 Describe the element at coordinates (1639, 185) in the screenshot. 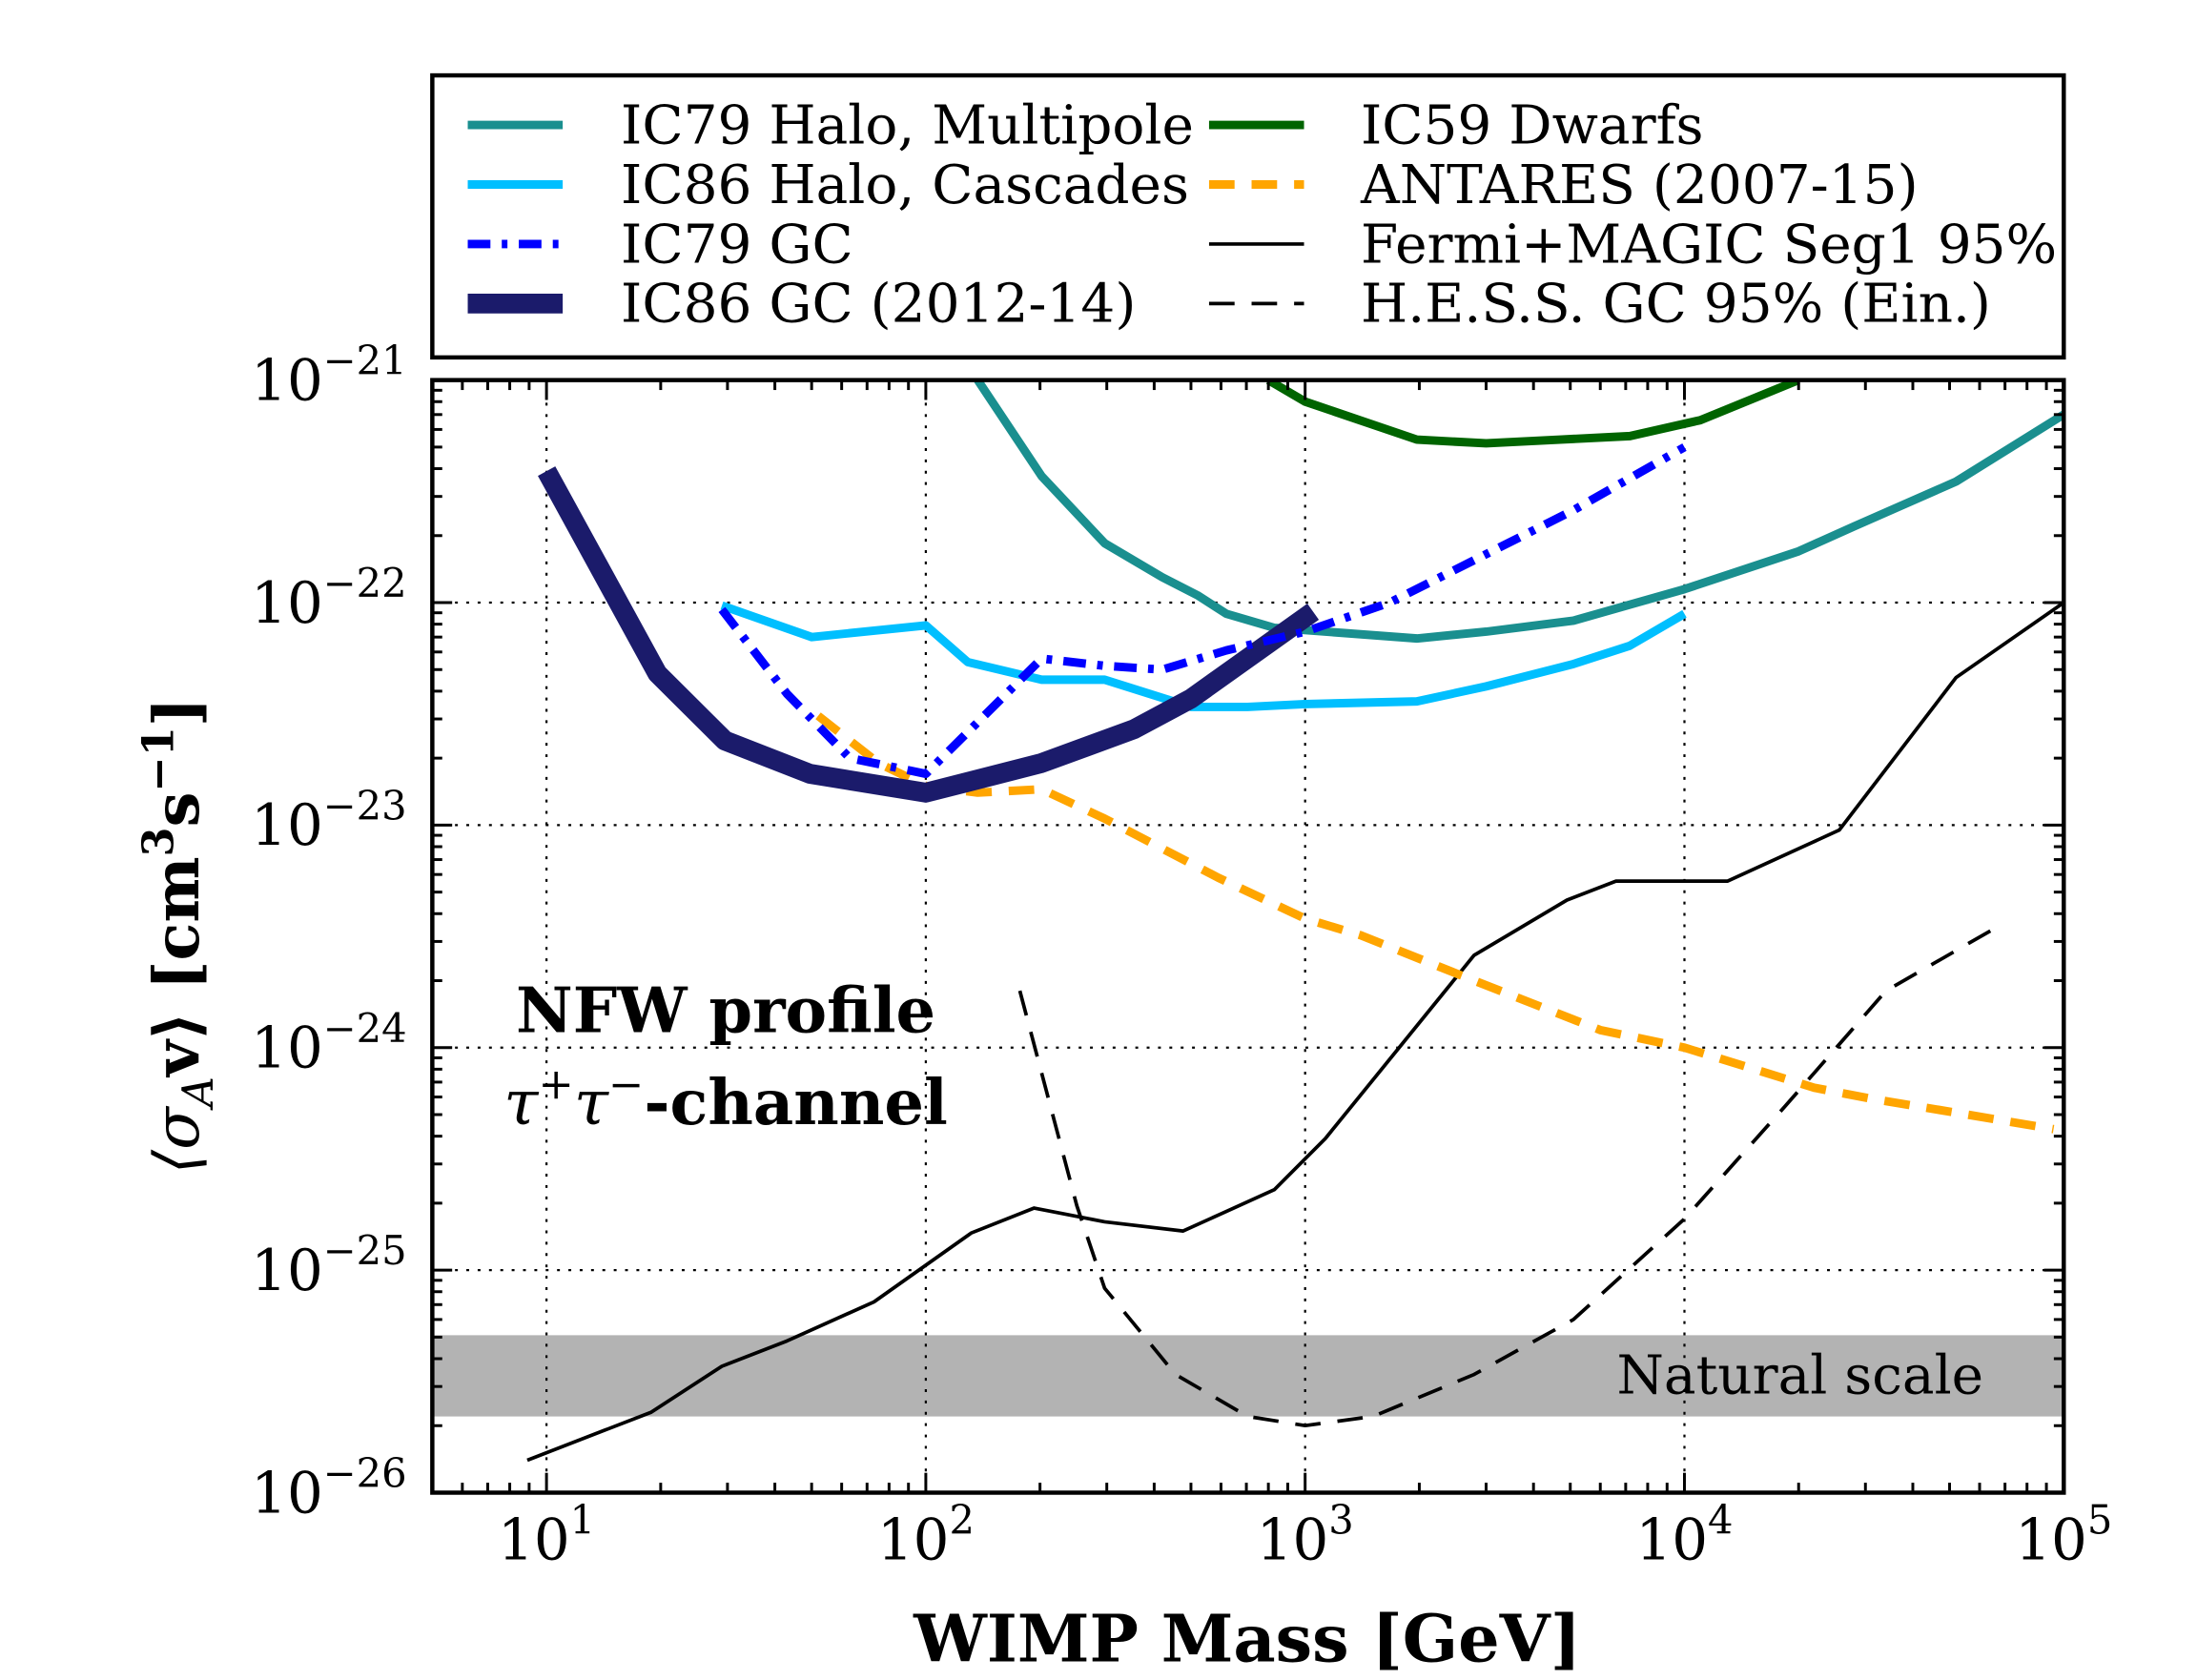

I see `legend-label: ANTARES (2007-15)` at that location.